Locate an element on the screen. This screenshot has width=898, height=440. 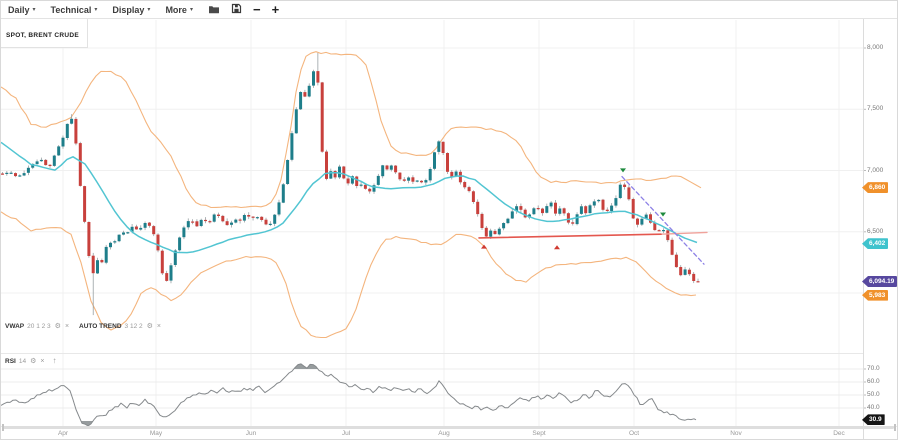
menu-technical: Technical ▾ is located at coordinates (74, 10).